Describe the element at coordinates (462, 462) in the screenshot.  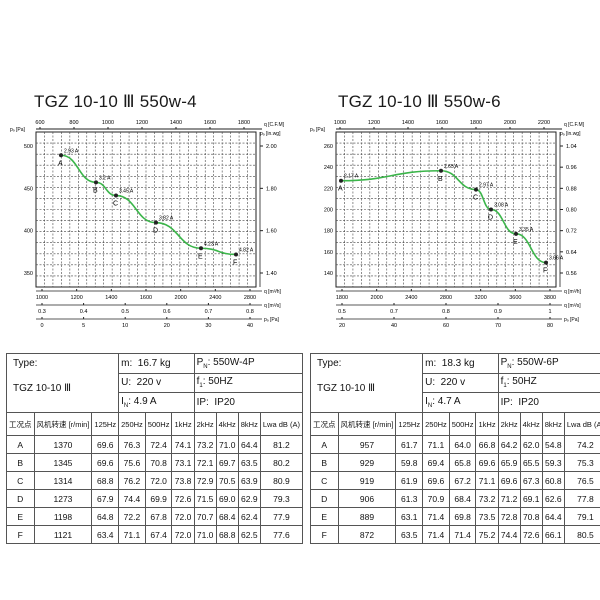
I see `table-cell: 65.8` at that location.